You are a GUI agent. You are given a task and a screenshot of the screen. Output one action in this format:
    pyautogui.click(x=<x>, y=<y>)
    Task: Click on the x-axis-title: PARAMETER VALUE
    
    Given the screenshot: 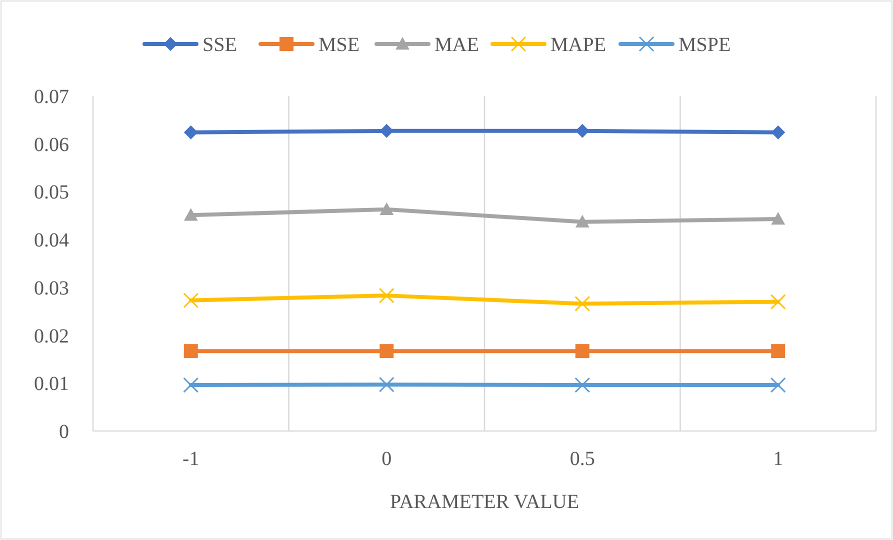 What is the action you would take?
    pyautogui.click(x=485, y=502)
    